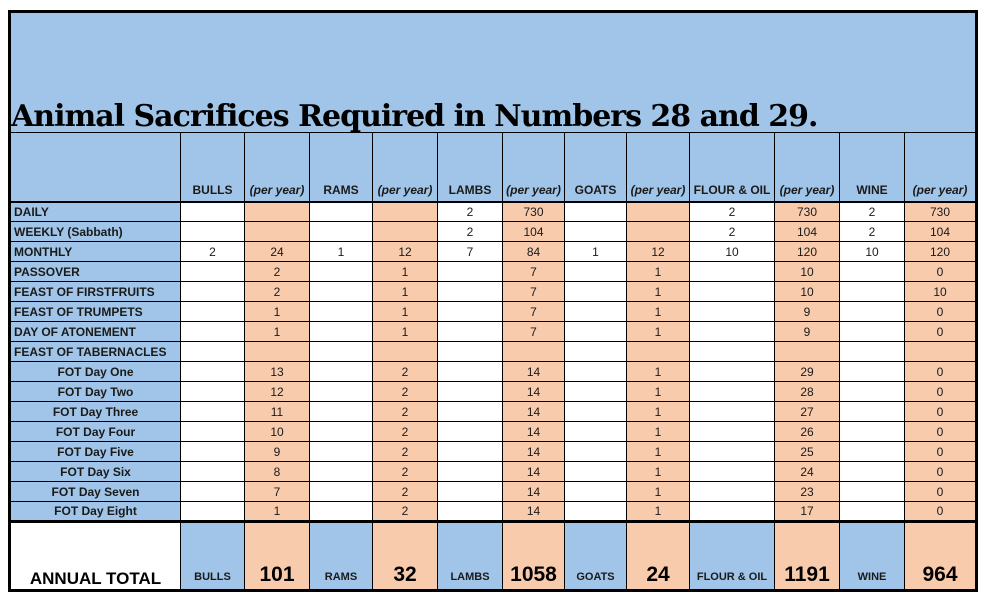  Describe the element at coordinates (493, 311) in the screenshot. I see `table-row: FEAST OF TRUMPETS 1 1 7 1 9 0` at that location.